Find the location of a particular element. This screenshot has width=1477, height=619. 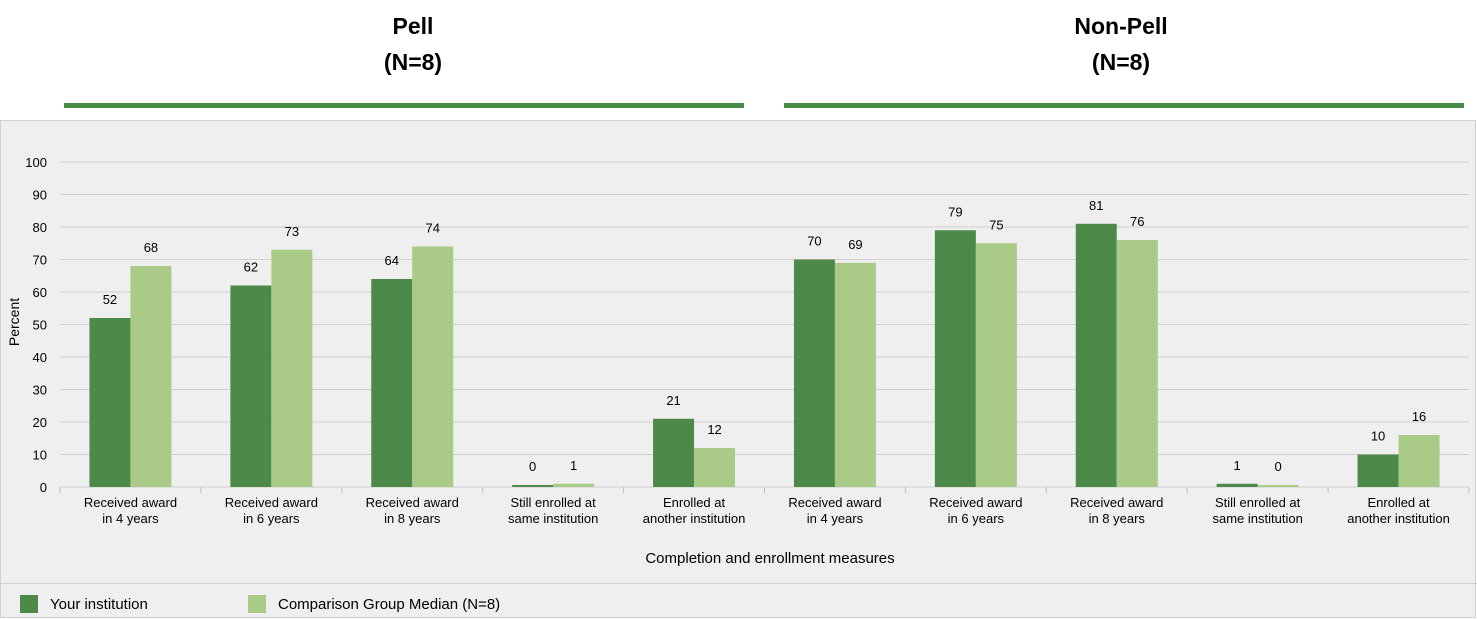

data-label: 76 is located at coordinates (1137, 221).